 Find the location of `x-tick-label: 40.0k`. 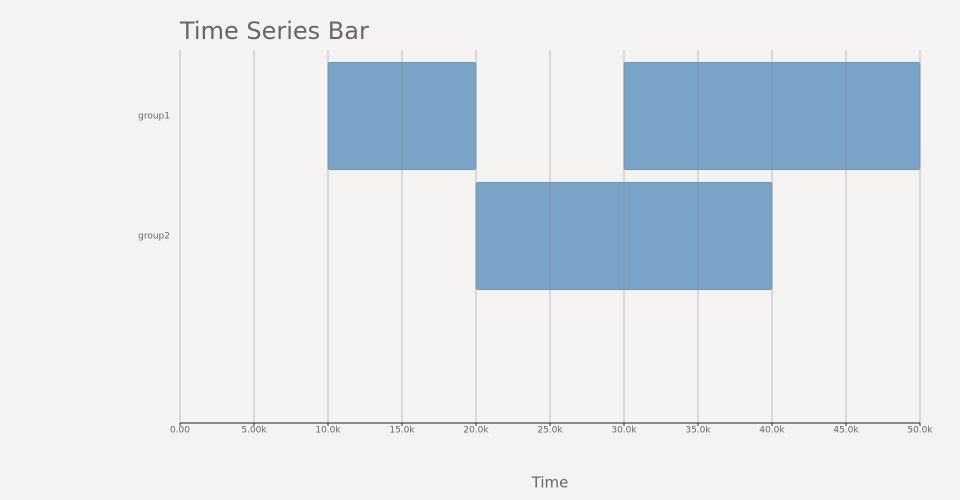

x-tick-label: 40.0k is located at coordinates (772, 431).